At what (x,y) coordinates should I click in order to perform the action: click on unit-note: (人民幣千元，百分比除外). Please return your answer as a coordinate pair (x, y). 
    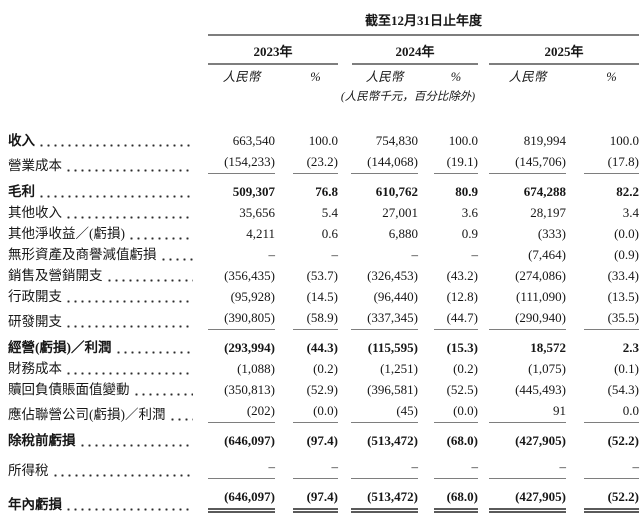
    Looking at the image, I should click on (408, 97).